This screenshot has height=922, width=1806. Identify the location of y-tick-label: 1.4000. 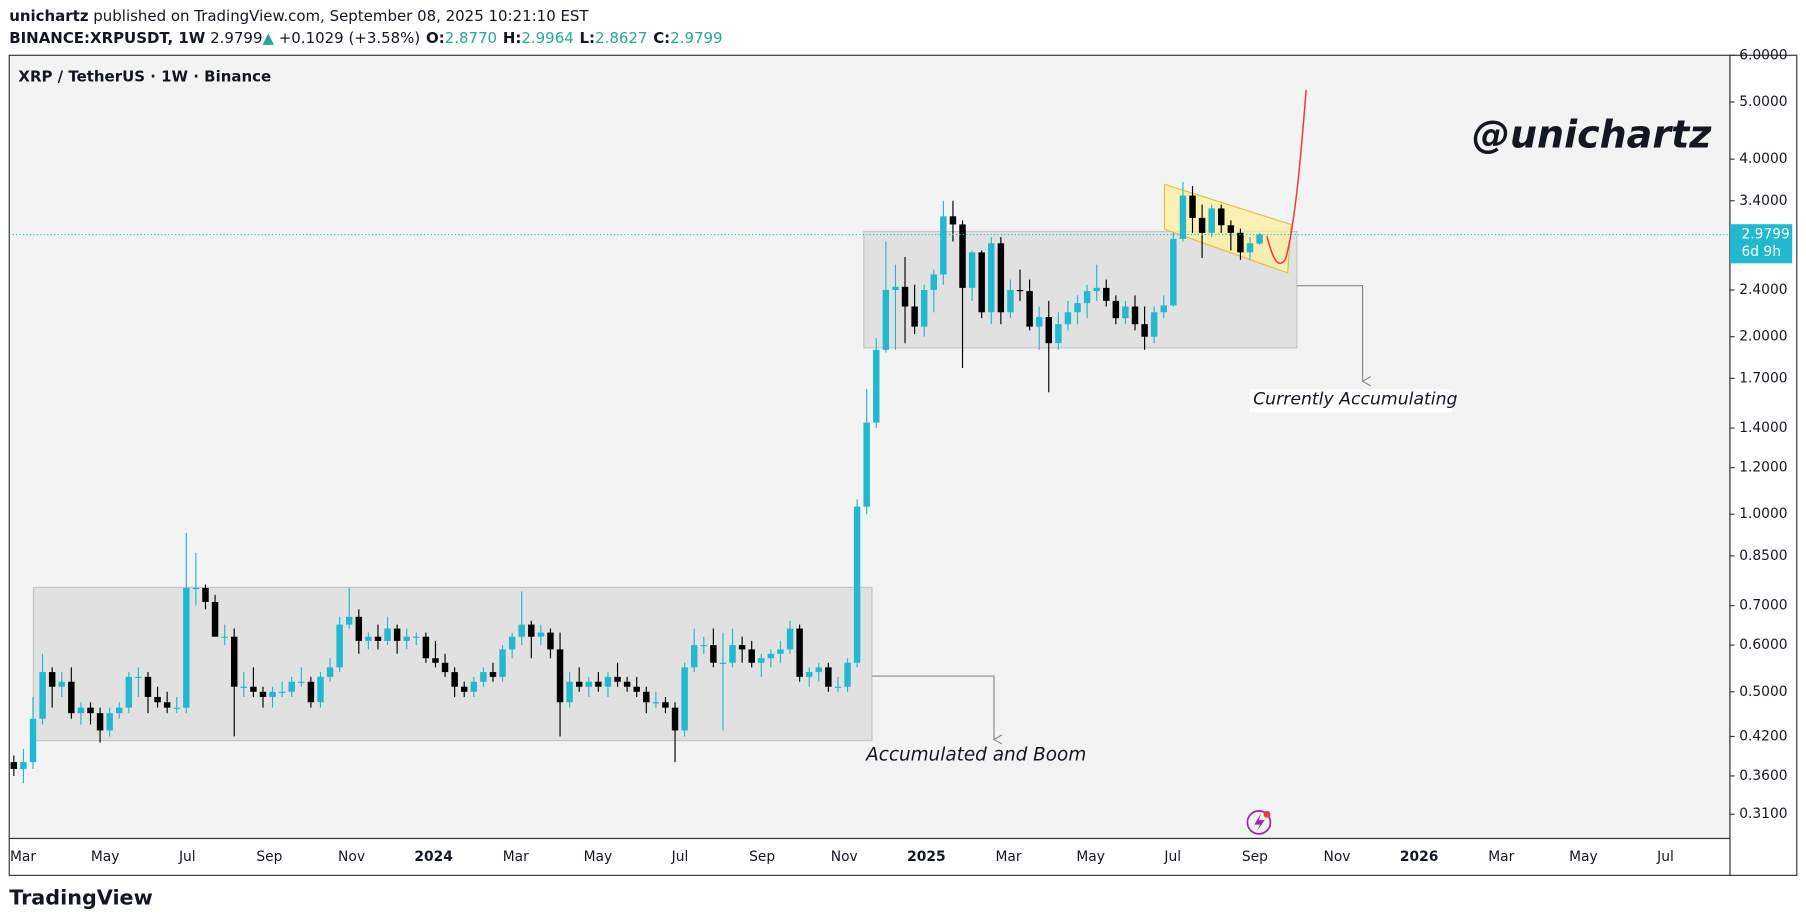
(1763, 428).